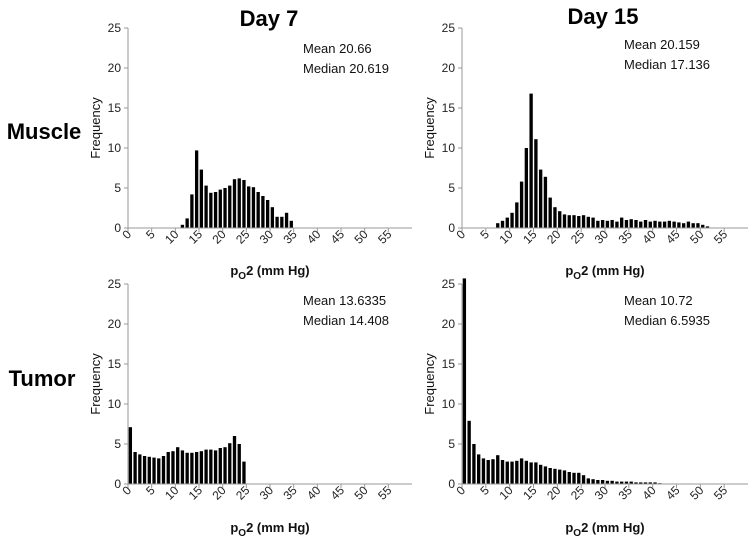 This screenshot has width=756, height=550. Describe the element at coordinates (604, 529) in the screenshot. I see `x-axis-label: pO2 (mm Hg)` at that location.